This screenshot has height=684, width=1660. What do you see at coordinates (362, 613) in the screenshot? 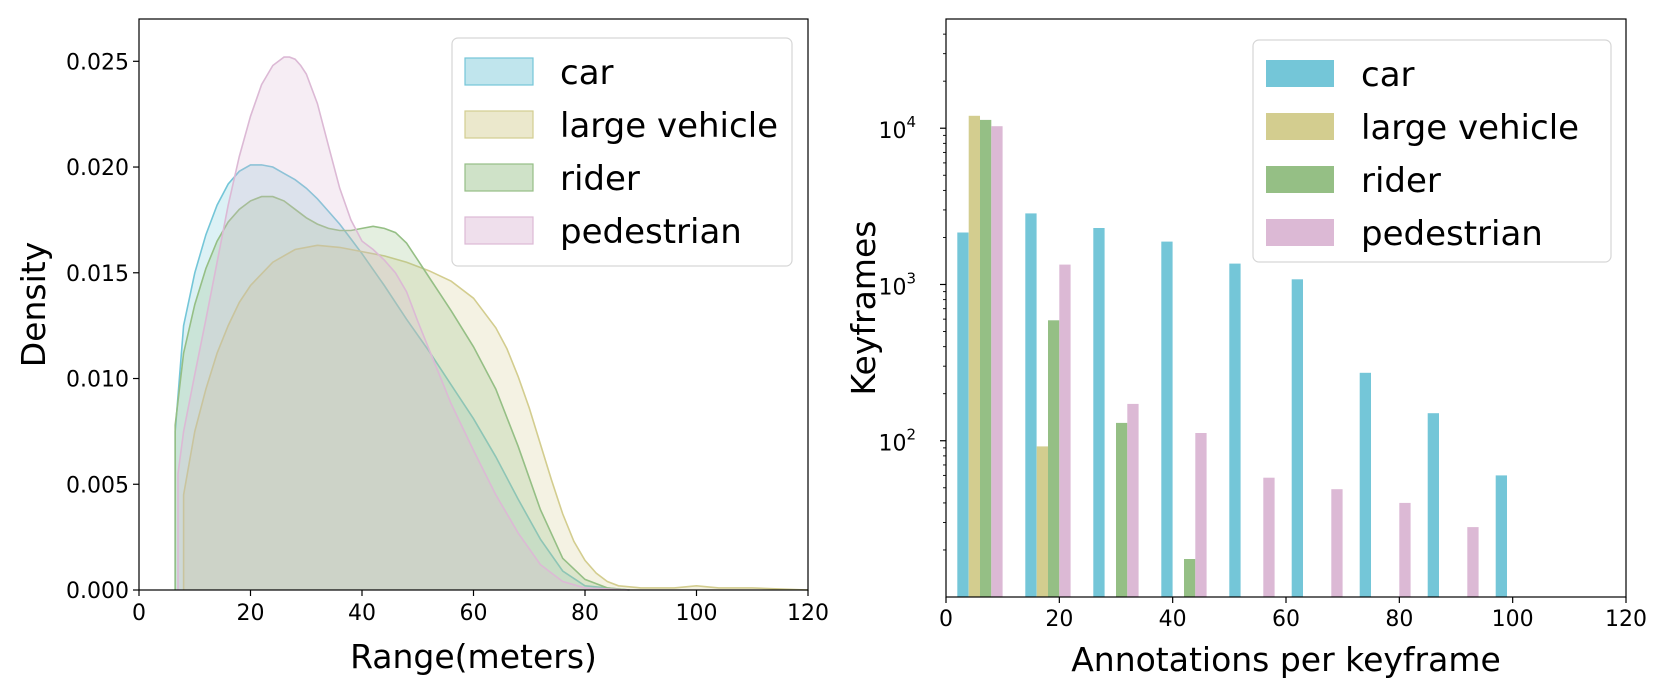
I see `density-x-tick-label: 40` at bounding box center [362, 613].